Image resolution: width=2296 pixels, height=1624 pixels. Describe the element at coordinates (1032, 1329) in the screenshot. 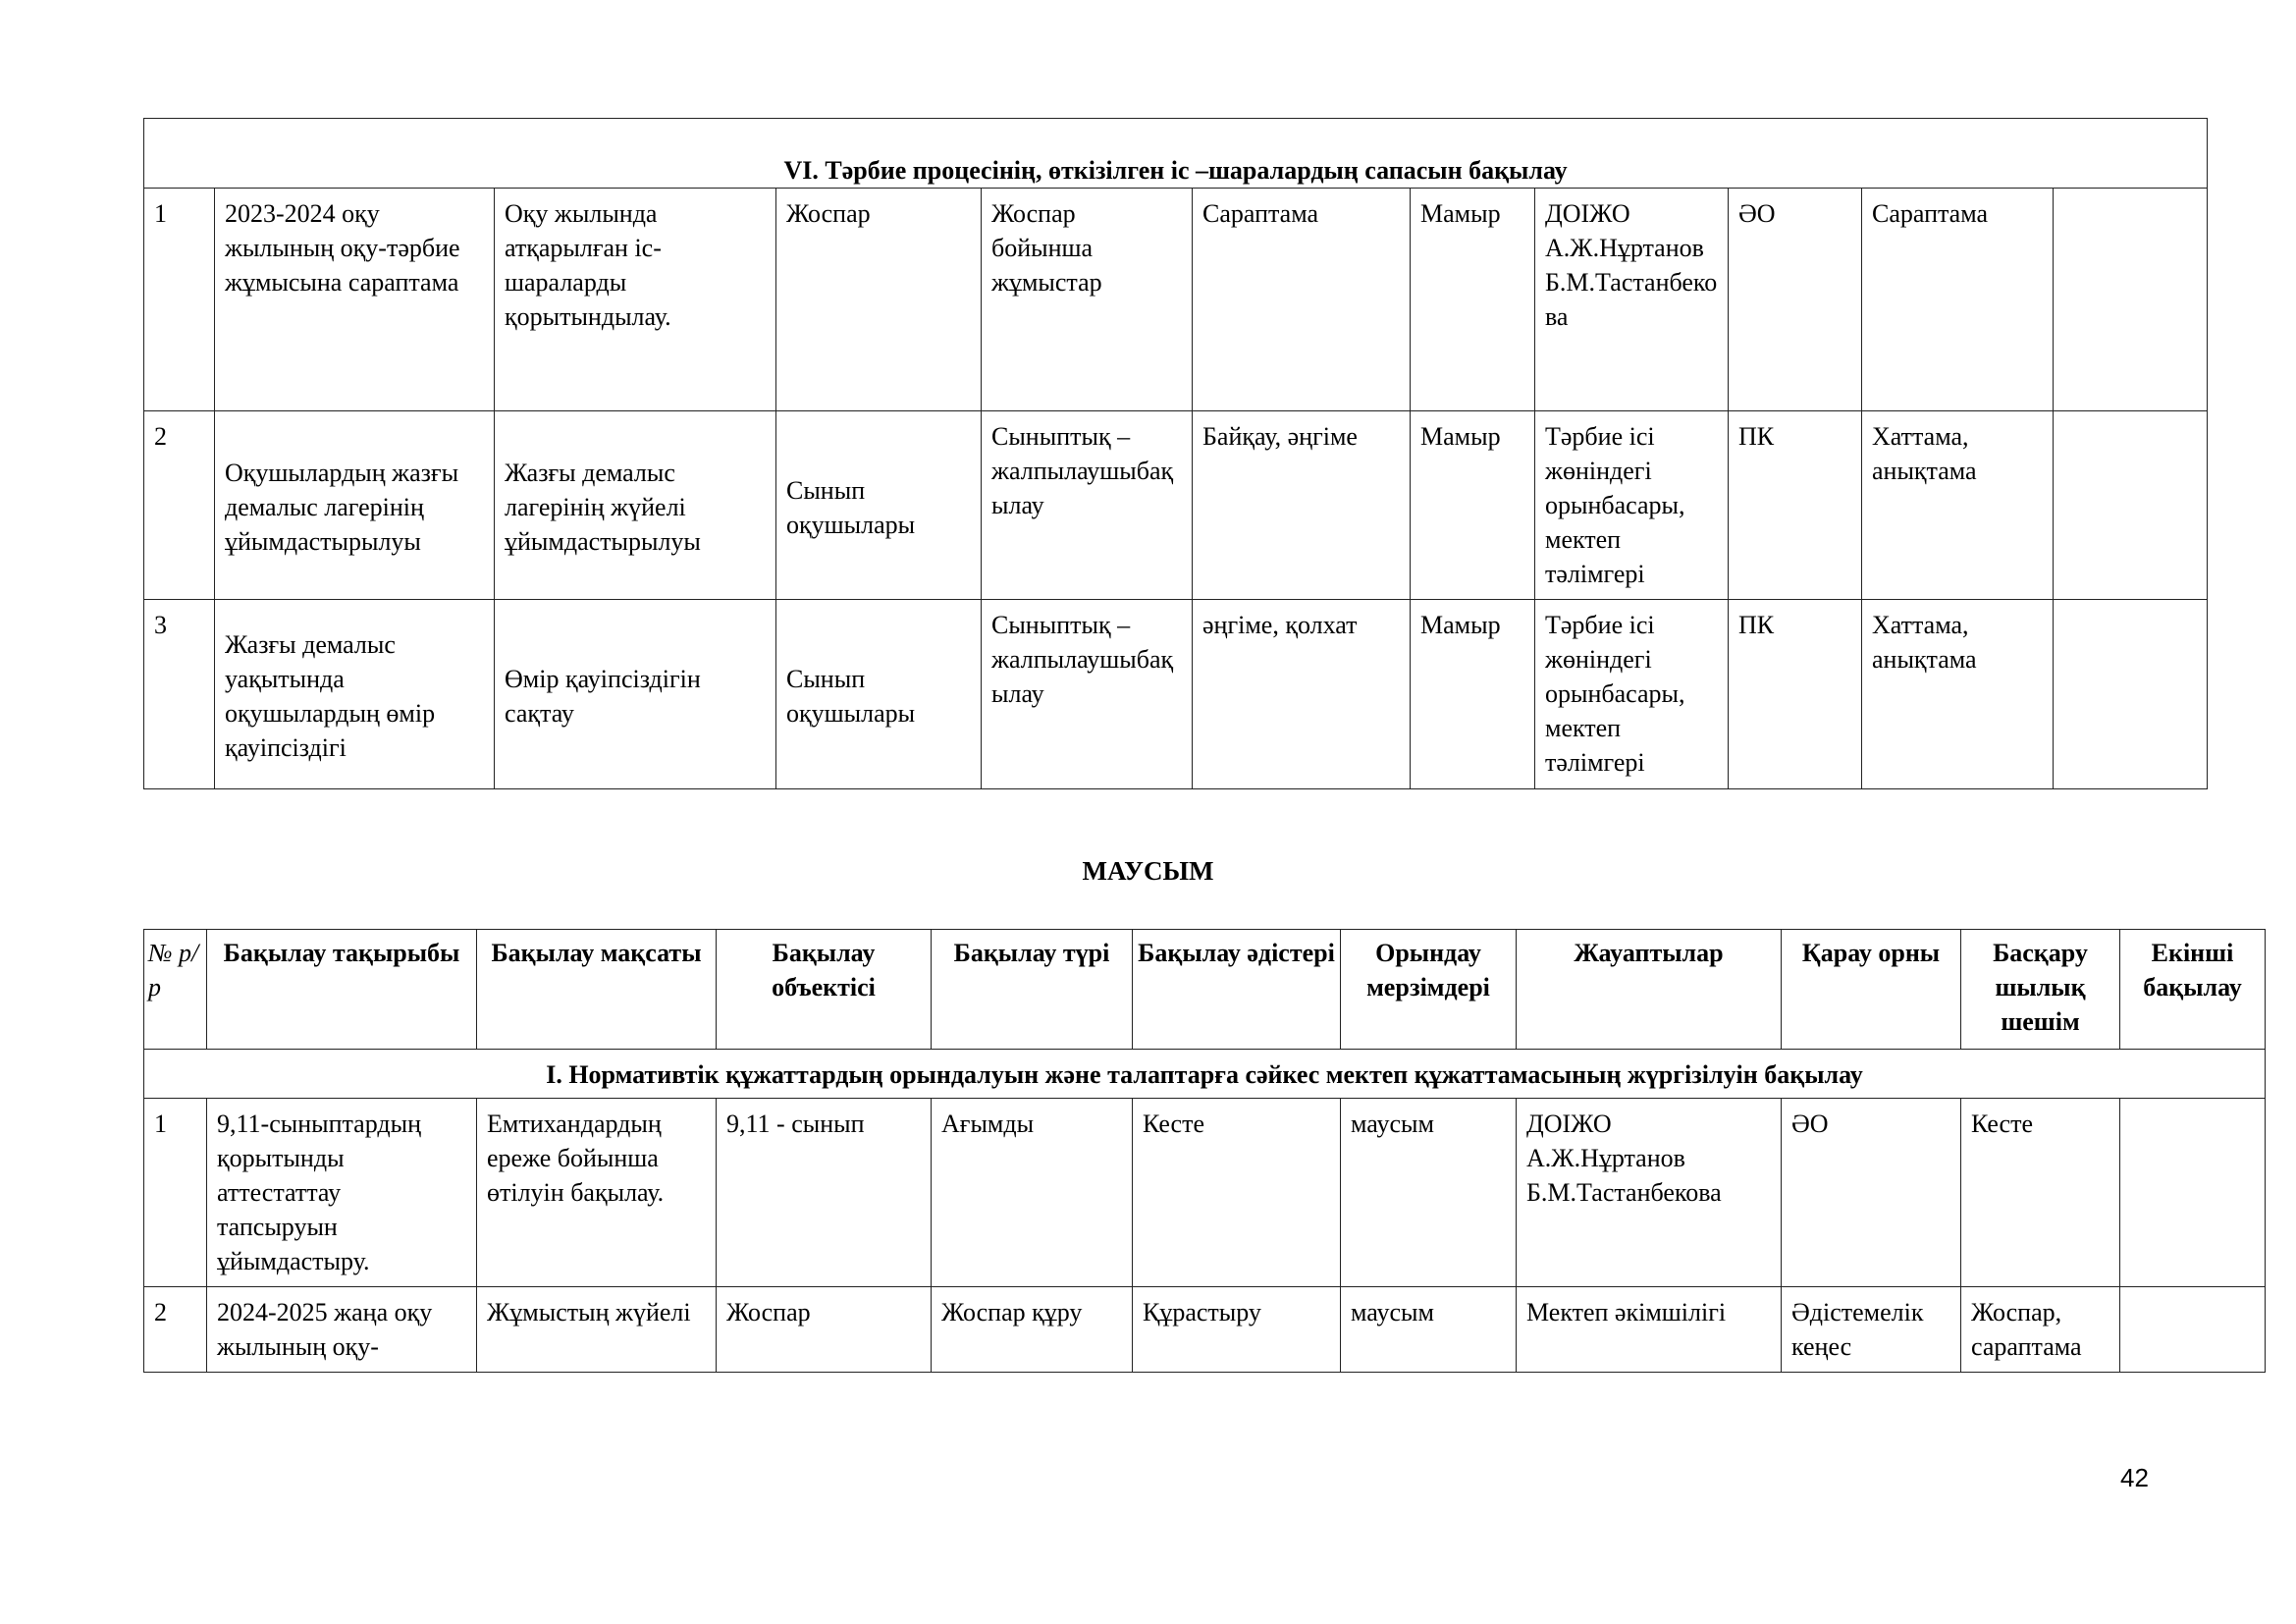

I see `table-cell: Жоспар құру` at that location.